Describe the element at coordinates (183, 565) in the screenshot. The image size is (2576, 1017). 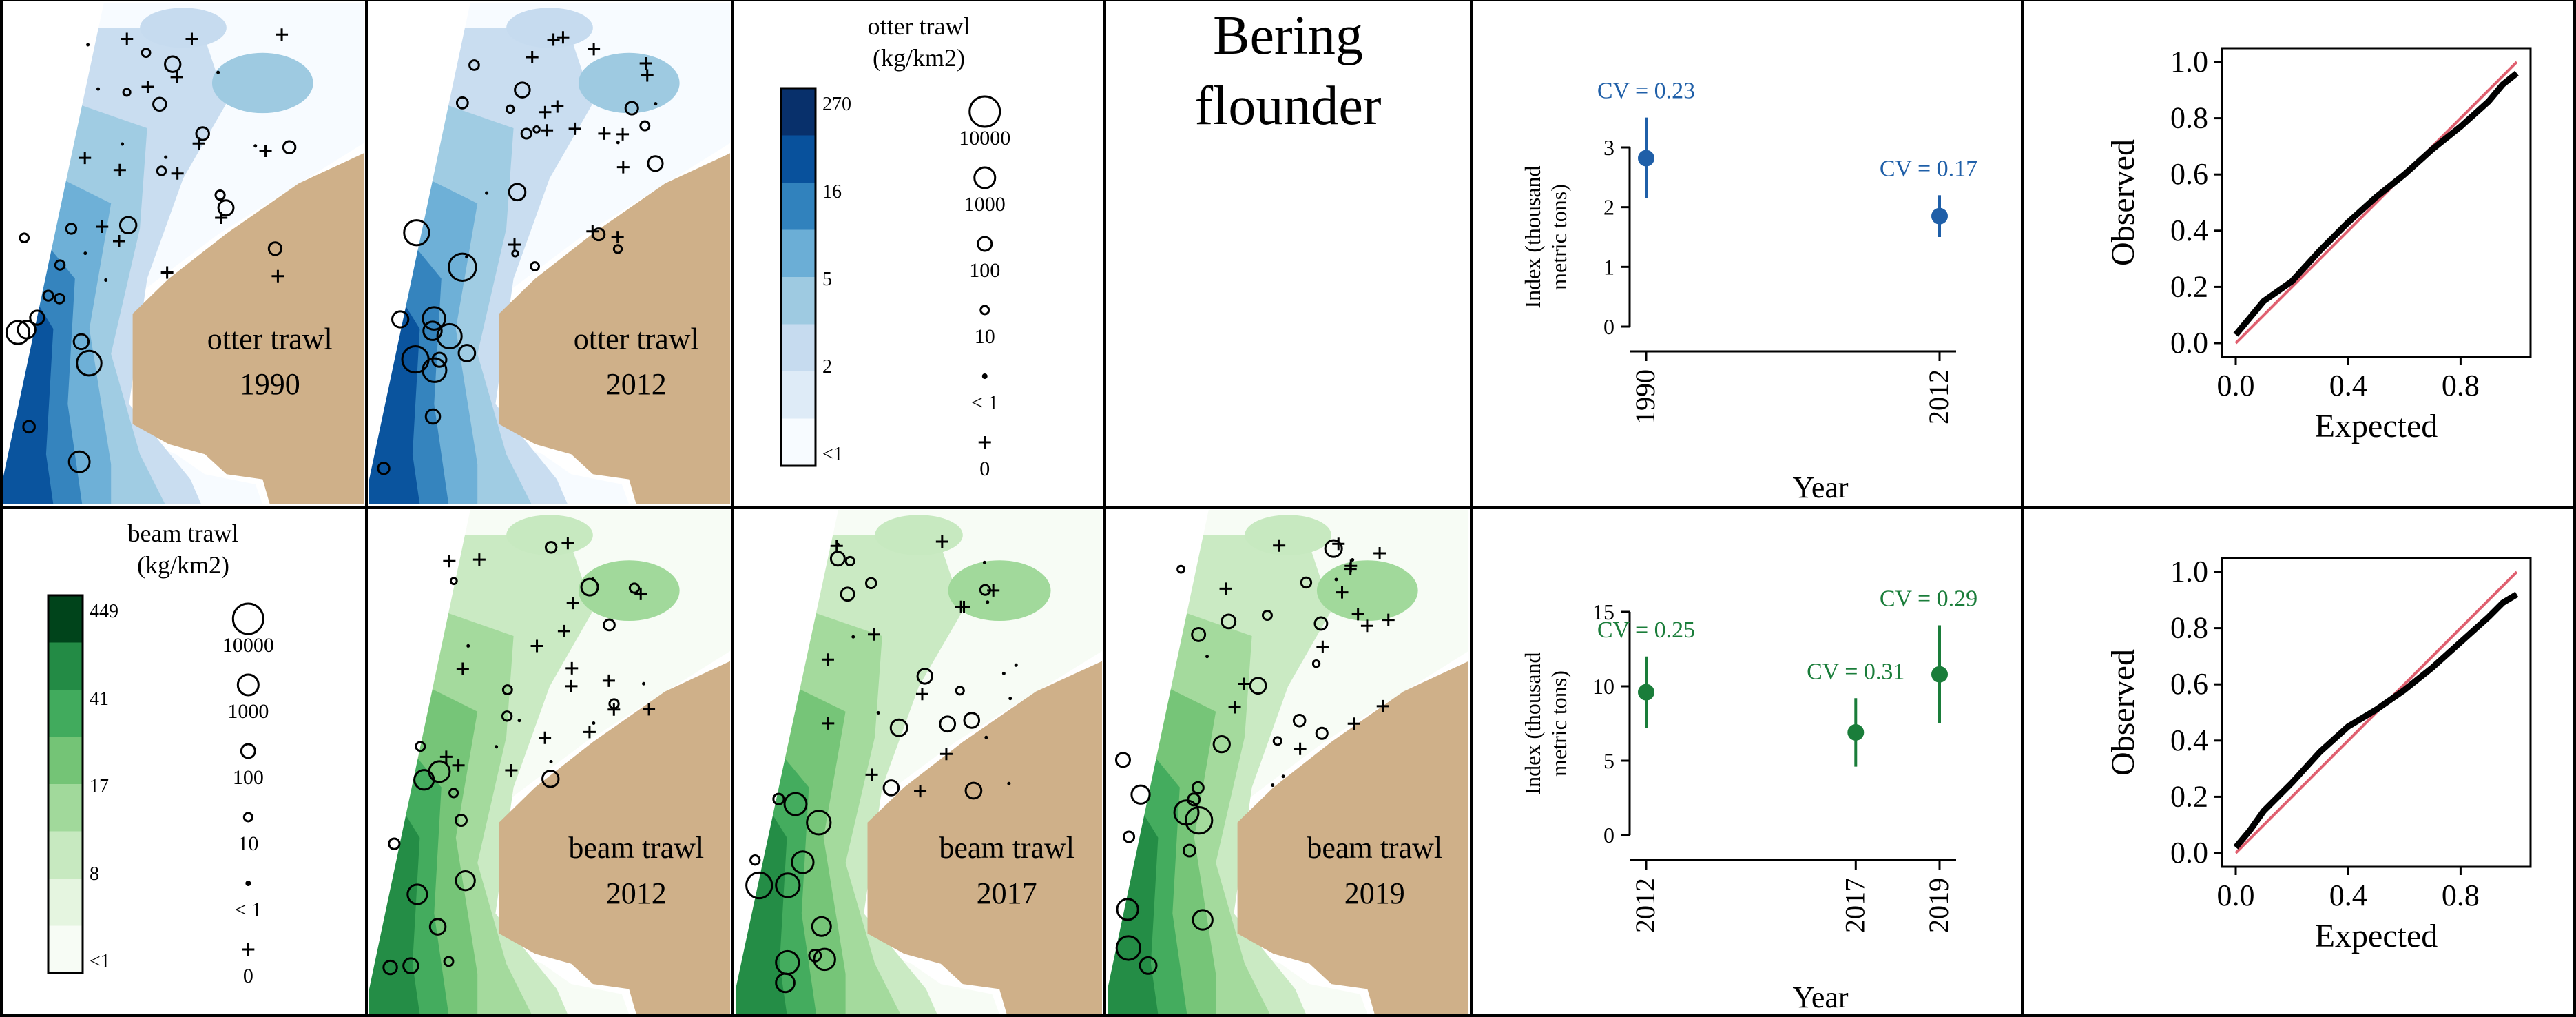
I see `legend-unit: (kg/km2)` at that location.